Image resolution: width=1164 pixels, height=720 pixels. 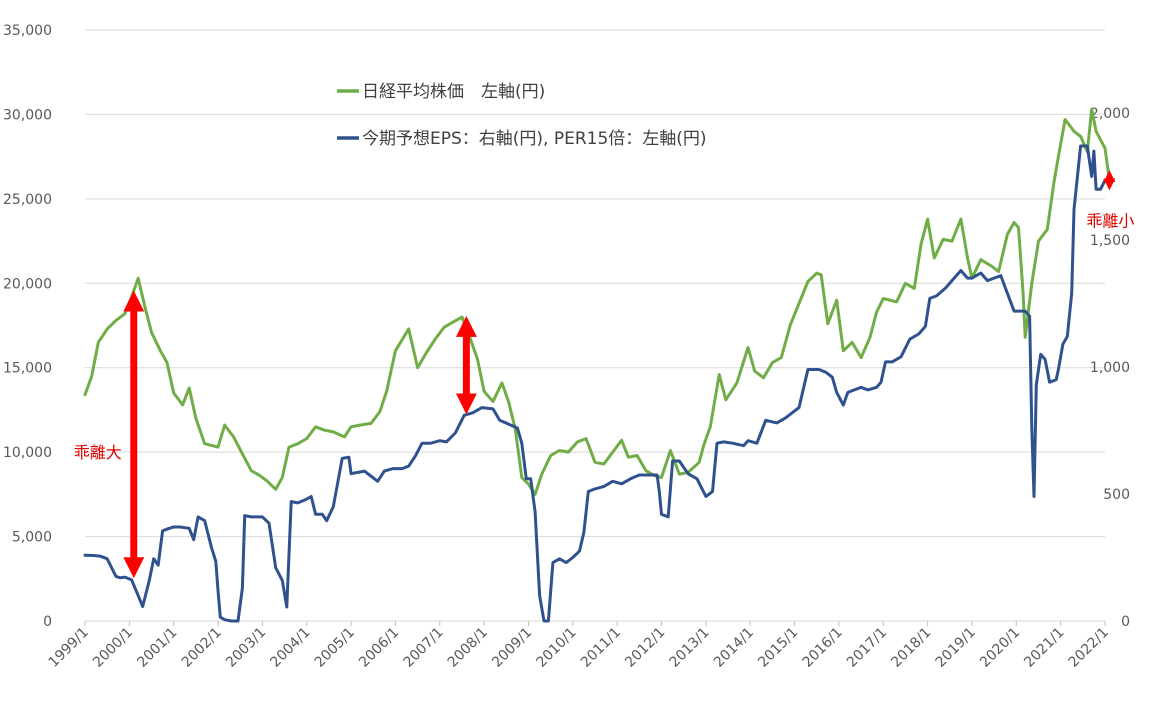 I want to click on y-left-tick-label: 30,000, so click(x=27, y=115).